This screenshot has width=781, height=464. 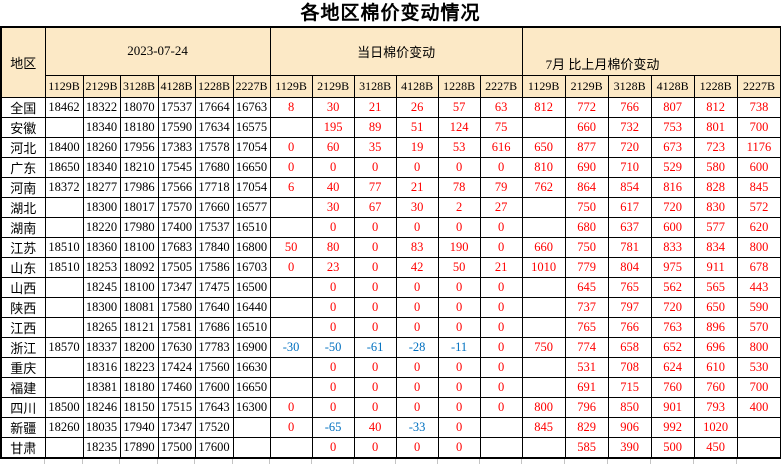 What do you see at coordinates (543, 427) in the screenshot?
I see `monthly-change-cell: 845` at bounding box center [543, 427].